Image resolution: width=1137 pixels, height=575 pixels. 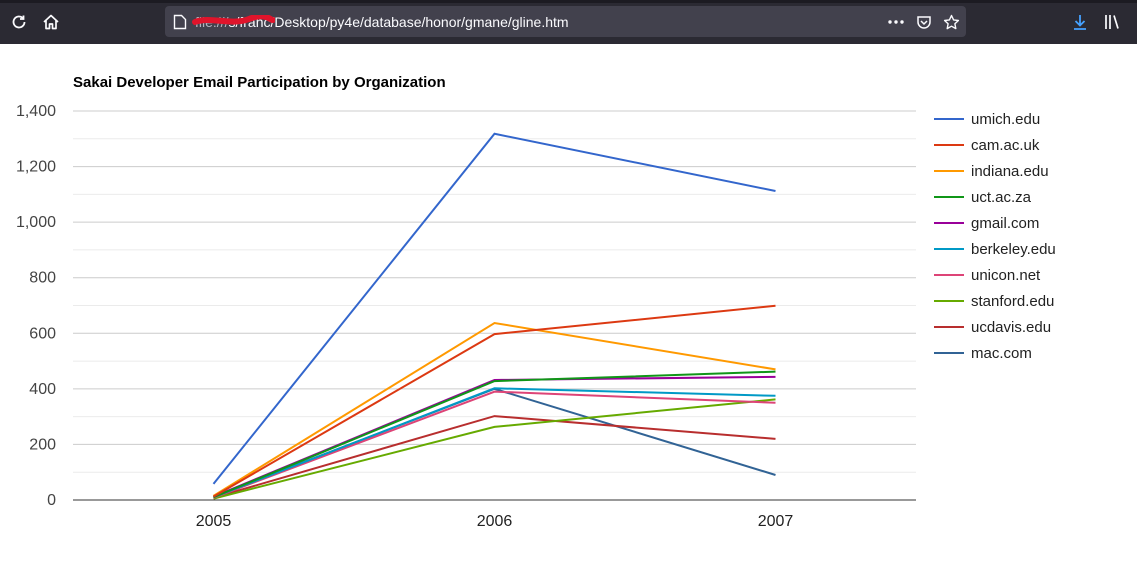 What do you see at coordinates (1005, 119) in the screenshot?
I see `legend-label: umich.edu` at bounding box center [1005, 119].